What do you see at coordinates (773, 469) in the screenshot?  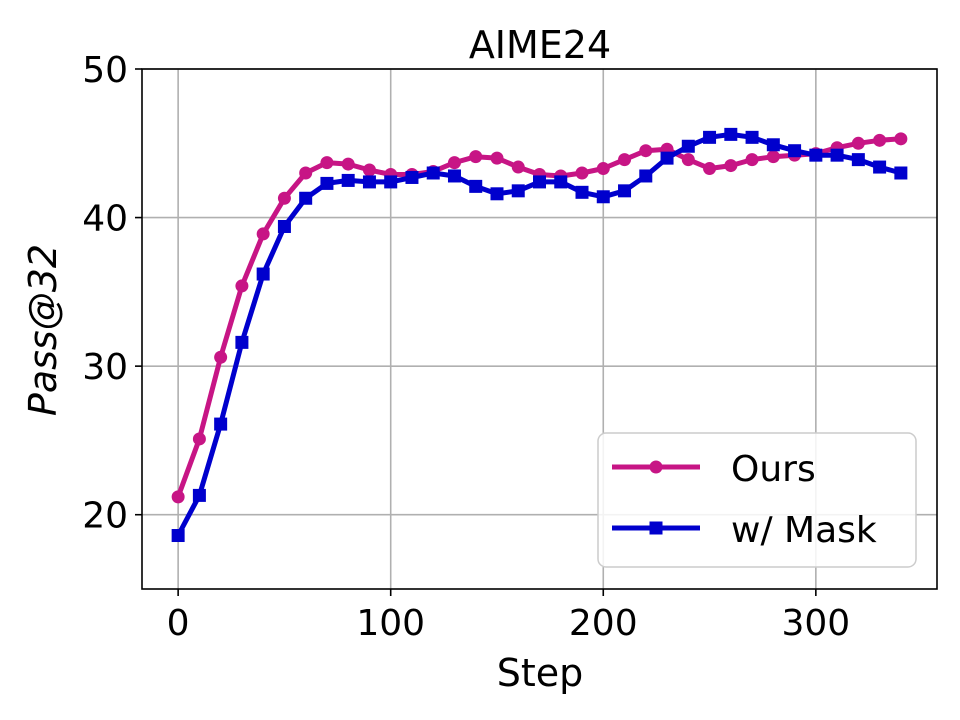 I see `legend-label-ours: Ours` at bounding box center [773, 469].